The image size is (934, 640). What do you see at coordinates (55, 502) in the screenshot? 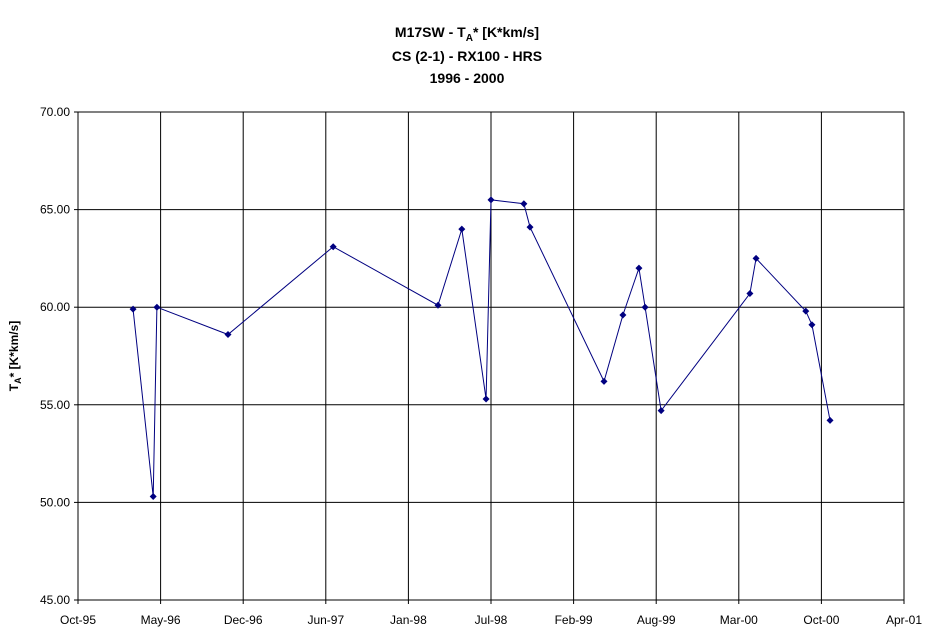
I see `y-tick-label: 50.00` at bounding box center [55, 502].